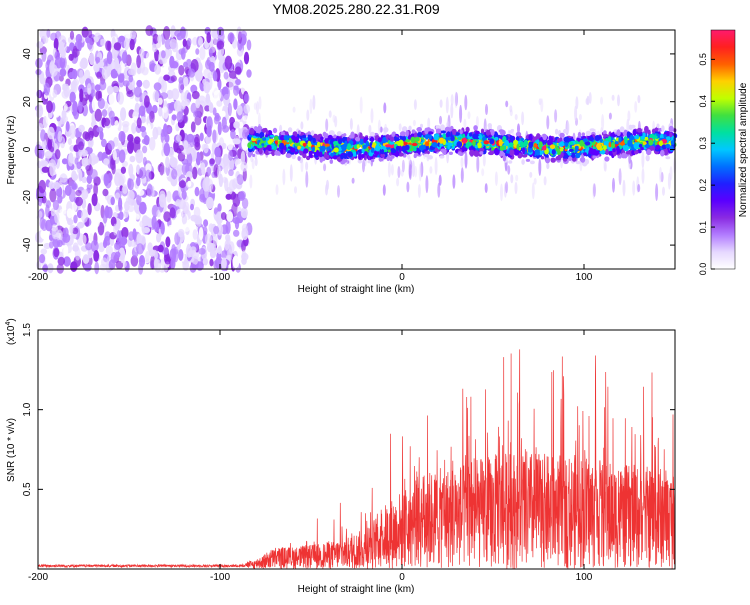 The width and height of the screenshot is (750, 605). I want to click on spectrogram-x-tick-label: -200, so click(38, 277).